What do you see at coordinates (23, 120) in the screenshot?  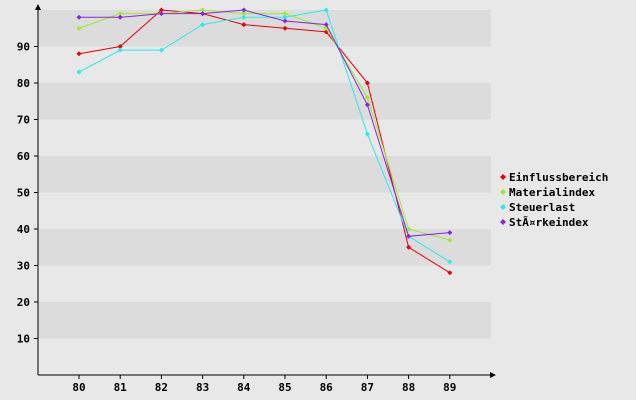 I see `y-tick-label: 70` at bounding box center [23, 120].